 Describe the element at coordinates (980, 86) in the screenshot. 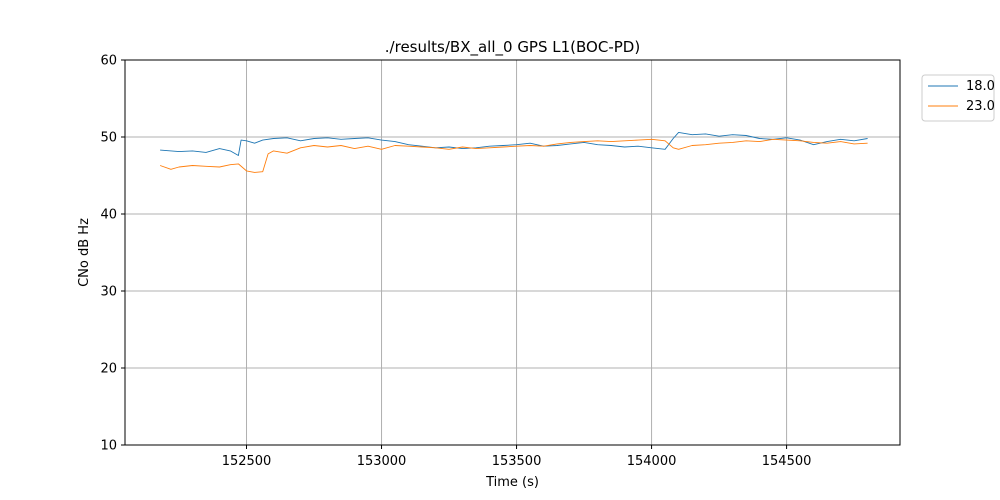

I see `legend-label-18: 18.0` at that location.